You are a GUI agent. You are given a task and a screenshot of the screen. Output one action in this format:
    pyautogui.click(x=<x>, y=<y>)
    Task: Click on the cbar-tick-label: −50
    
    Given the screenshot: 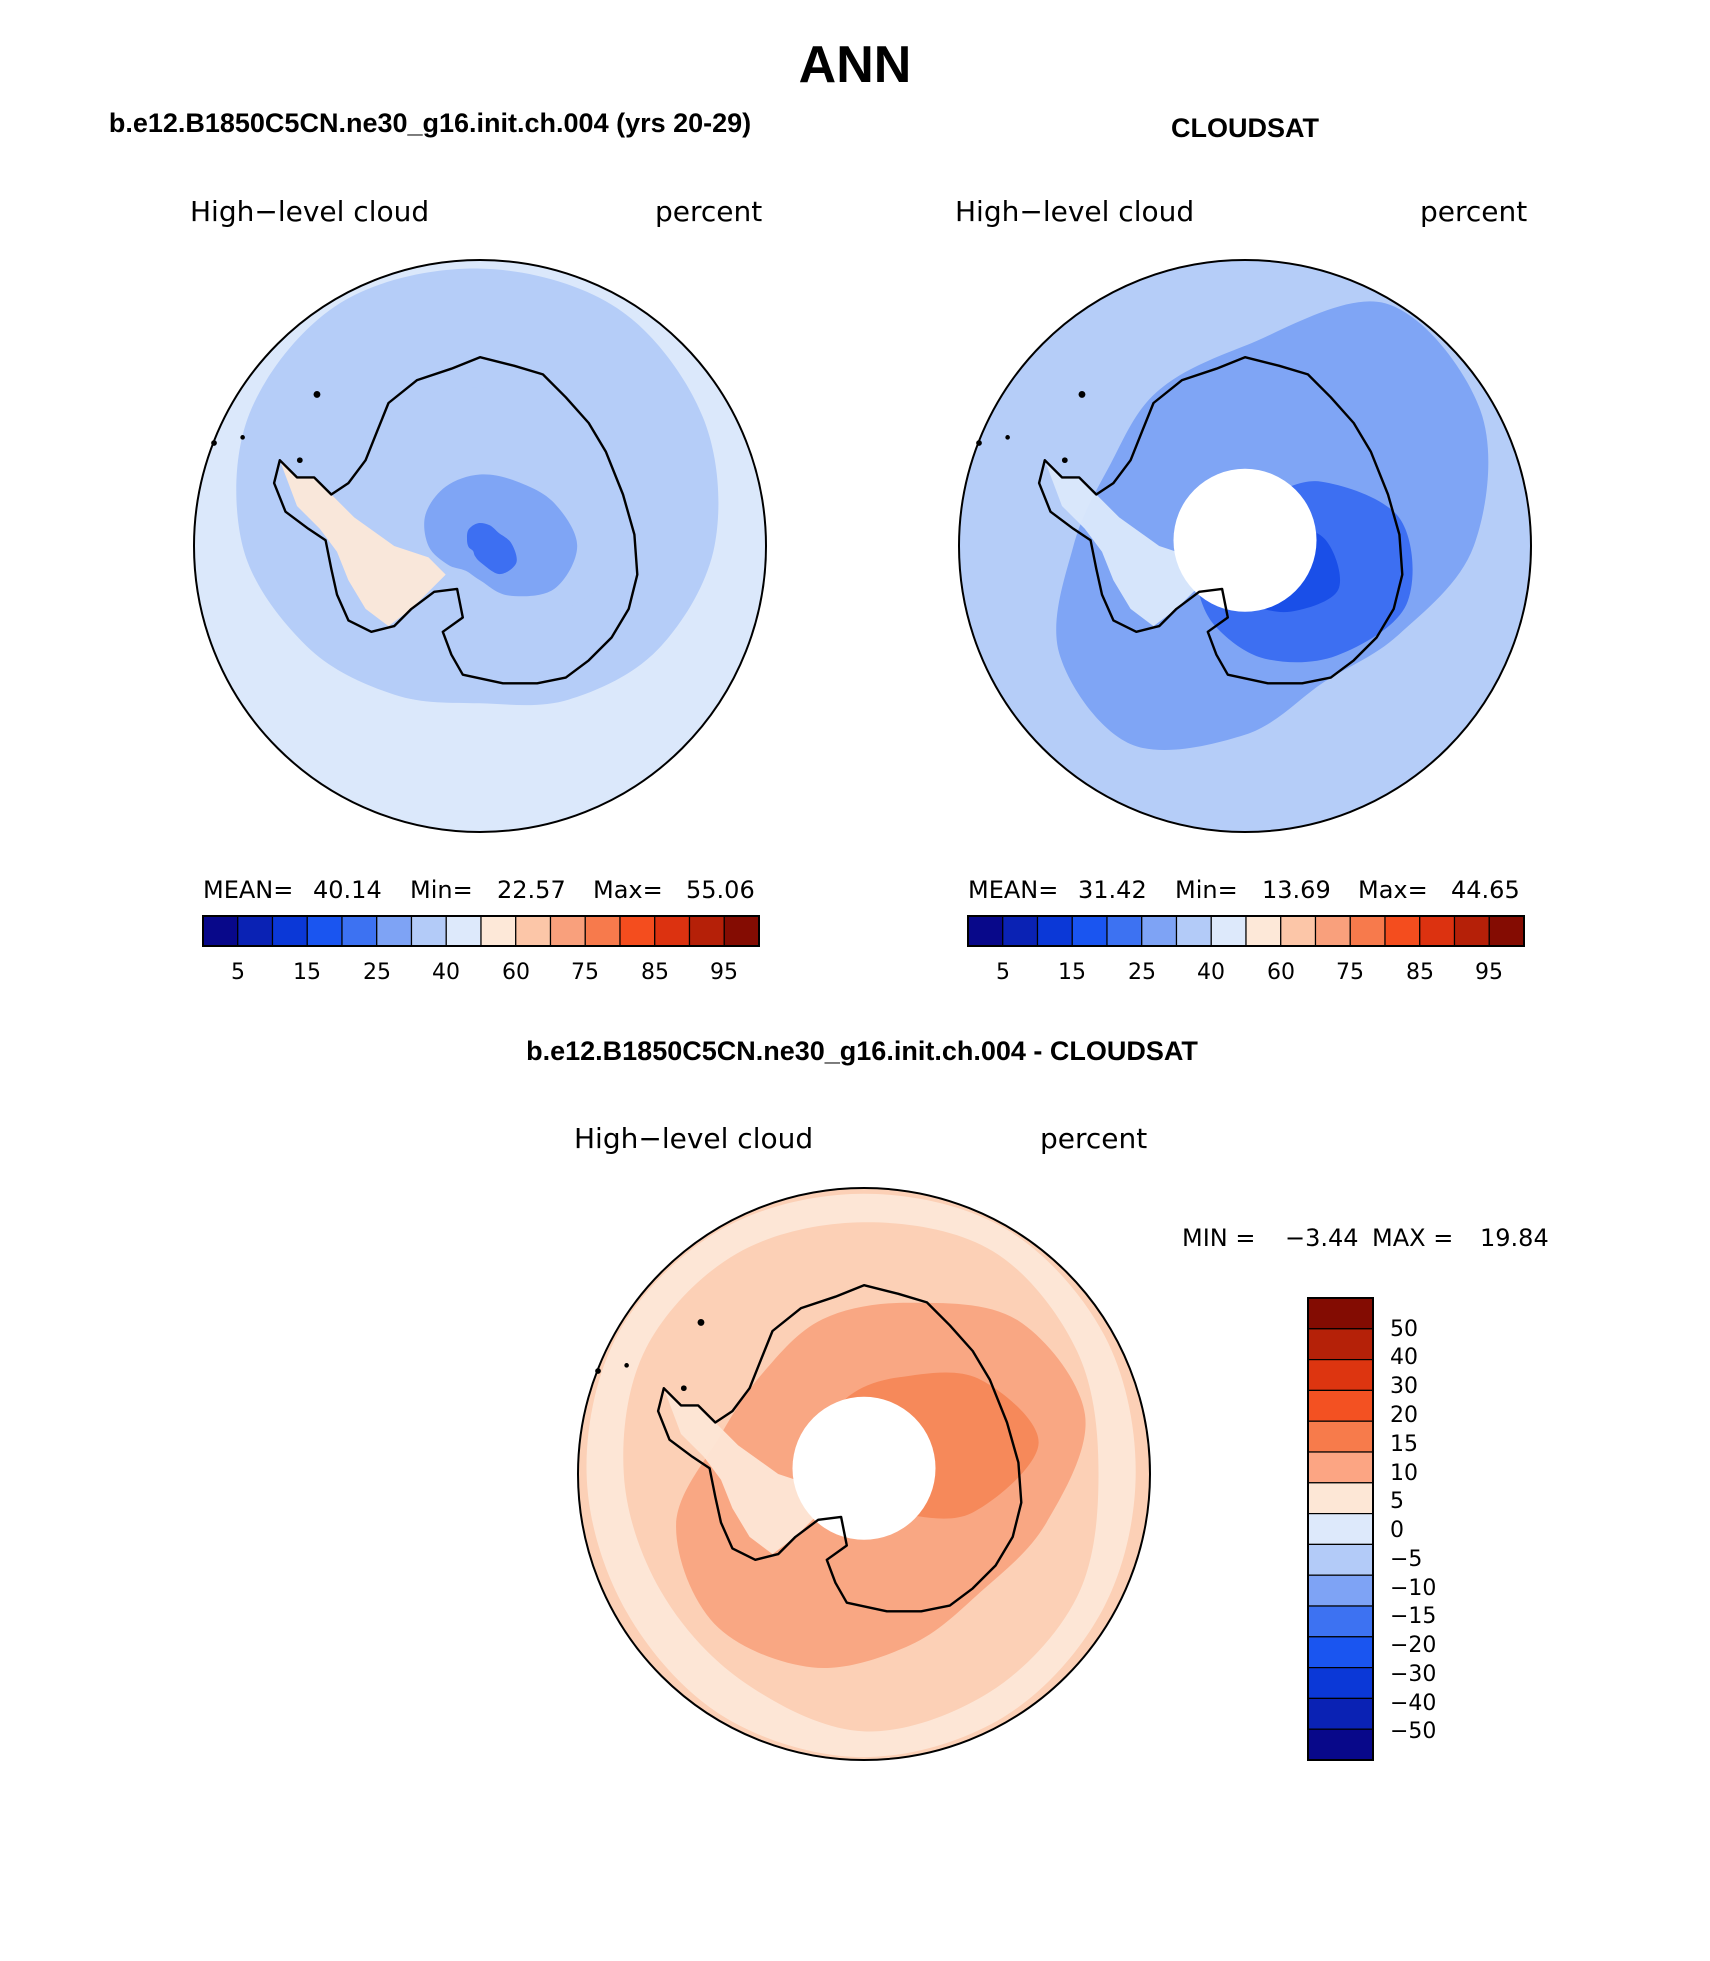 What is the action you would take?
    pyautogui.click(x=1413, y=1731)
    